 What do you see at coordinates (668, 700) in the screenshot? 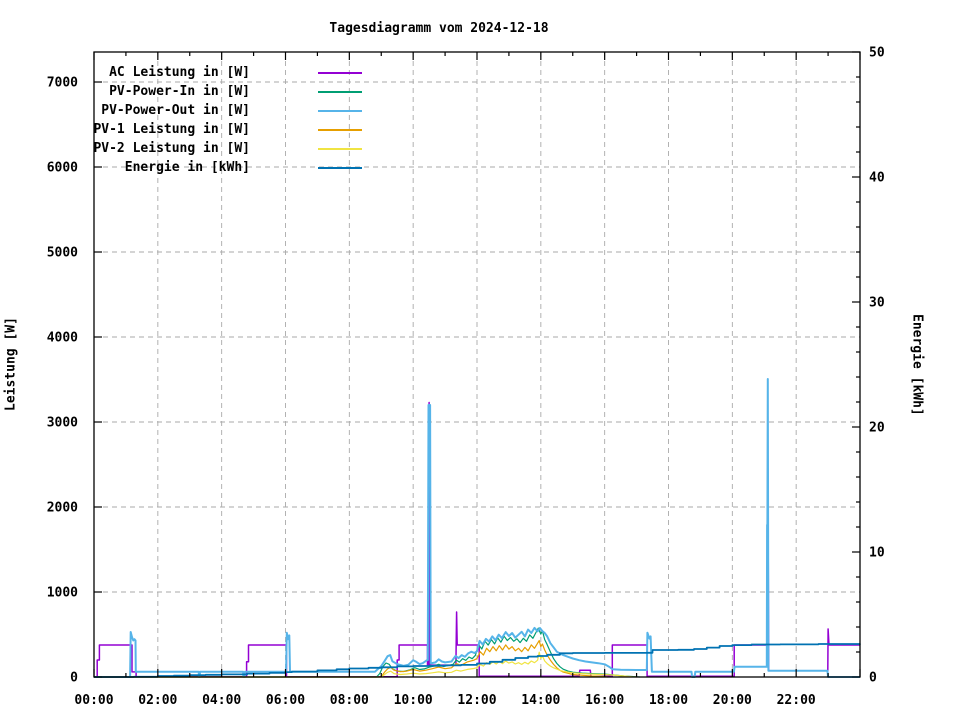
I see `svg-text: 18:00` at bounding box center [668, 700].